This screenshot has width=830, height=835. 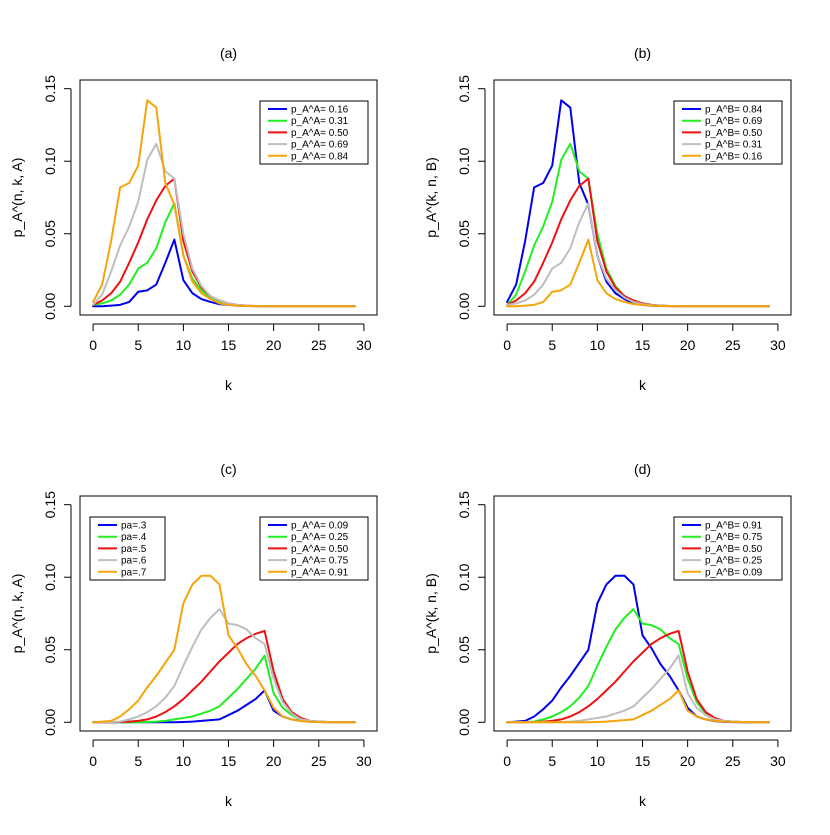 I want to click on legend-entry-label: pa=.4, so click(x=134, y=537).